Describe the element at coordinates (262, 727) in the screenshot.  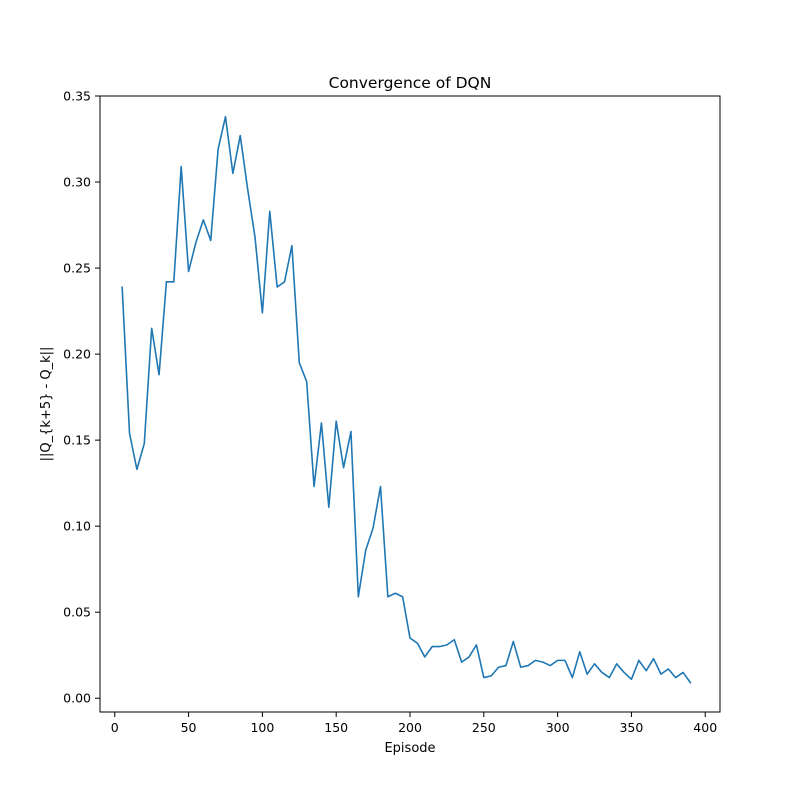
I see `x-tick-label: 100` at that location.